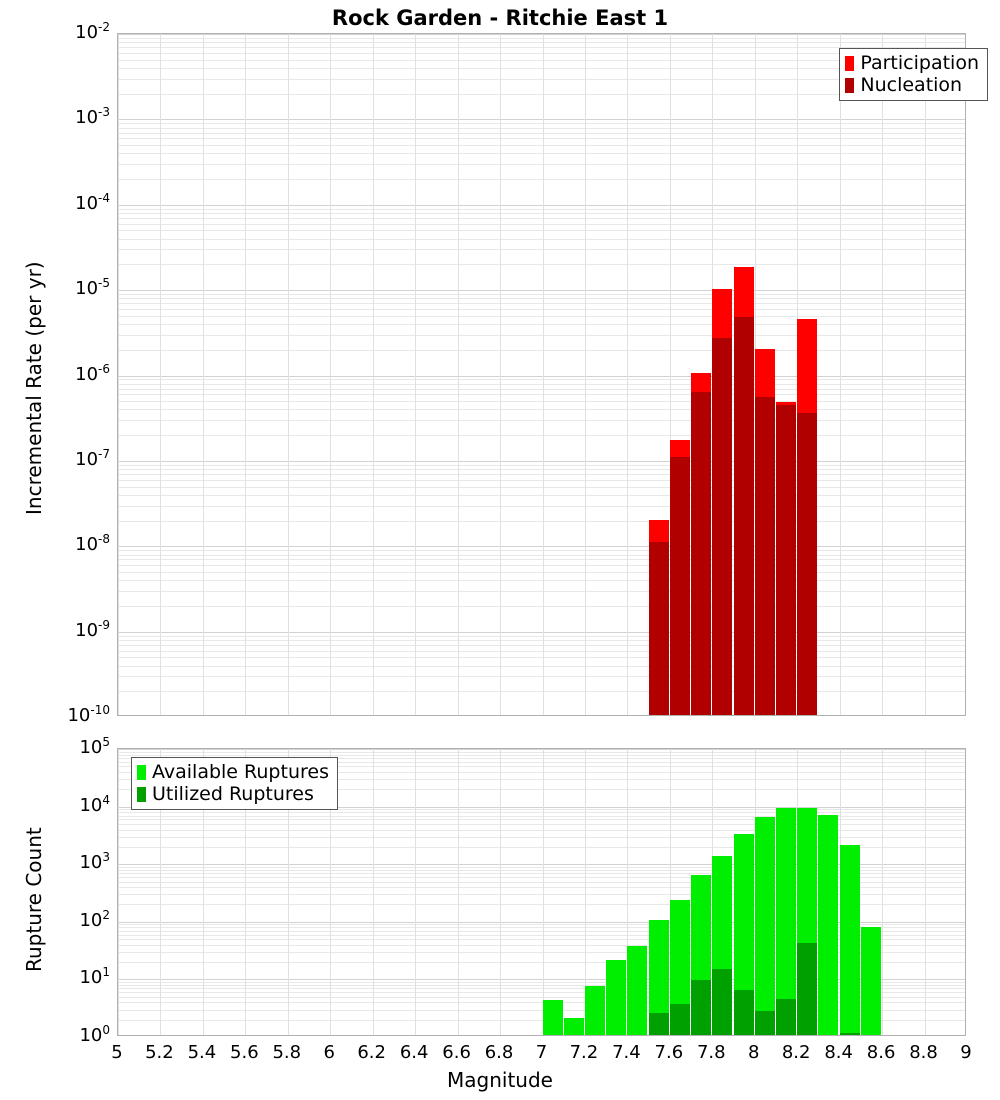  I want to click on x-axis-title: Magnitude, so click(500, 1080).